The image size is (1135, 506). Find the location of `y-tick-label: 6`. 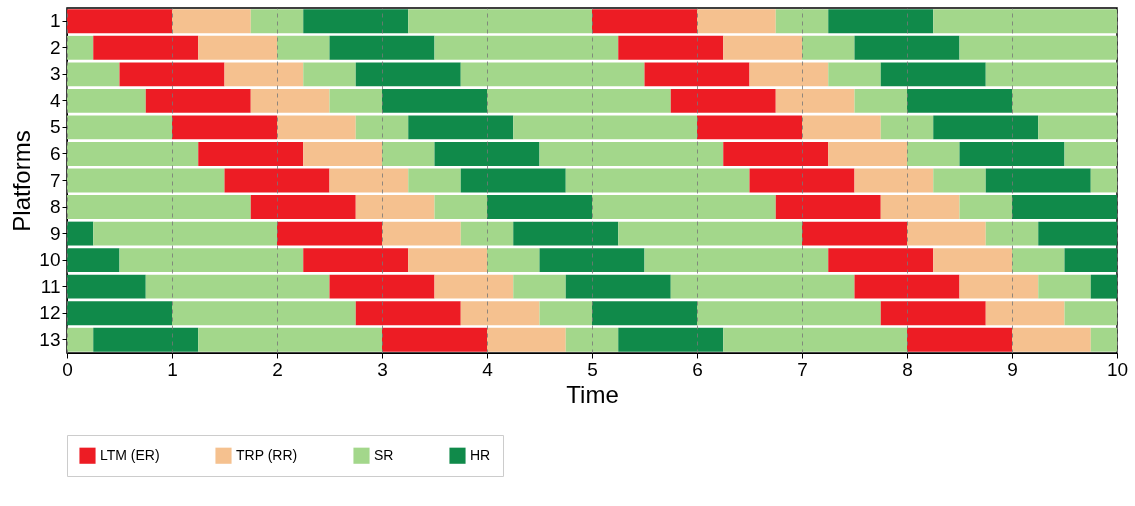

y-tick-label: 6 is located at coordinates (55, 153).